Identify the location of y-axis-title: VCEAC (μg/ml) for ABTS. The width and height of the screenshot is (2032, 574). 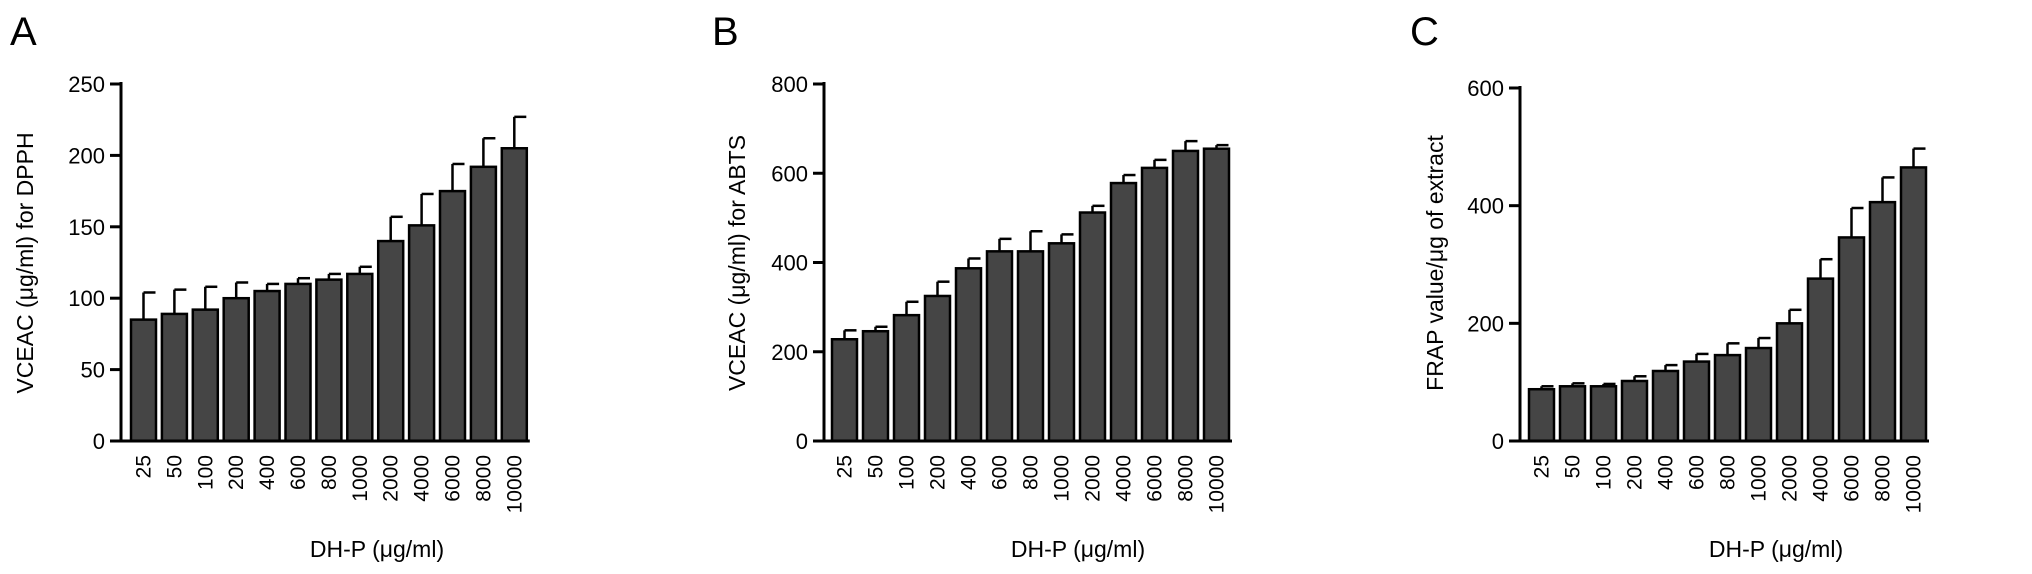
(737, 263).